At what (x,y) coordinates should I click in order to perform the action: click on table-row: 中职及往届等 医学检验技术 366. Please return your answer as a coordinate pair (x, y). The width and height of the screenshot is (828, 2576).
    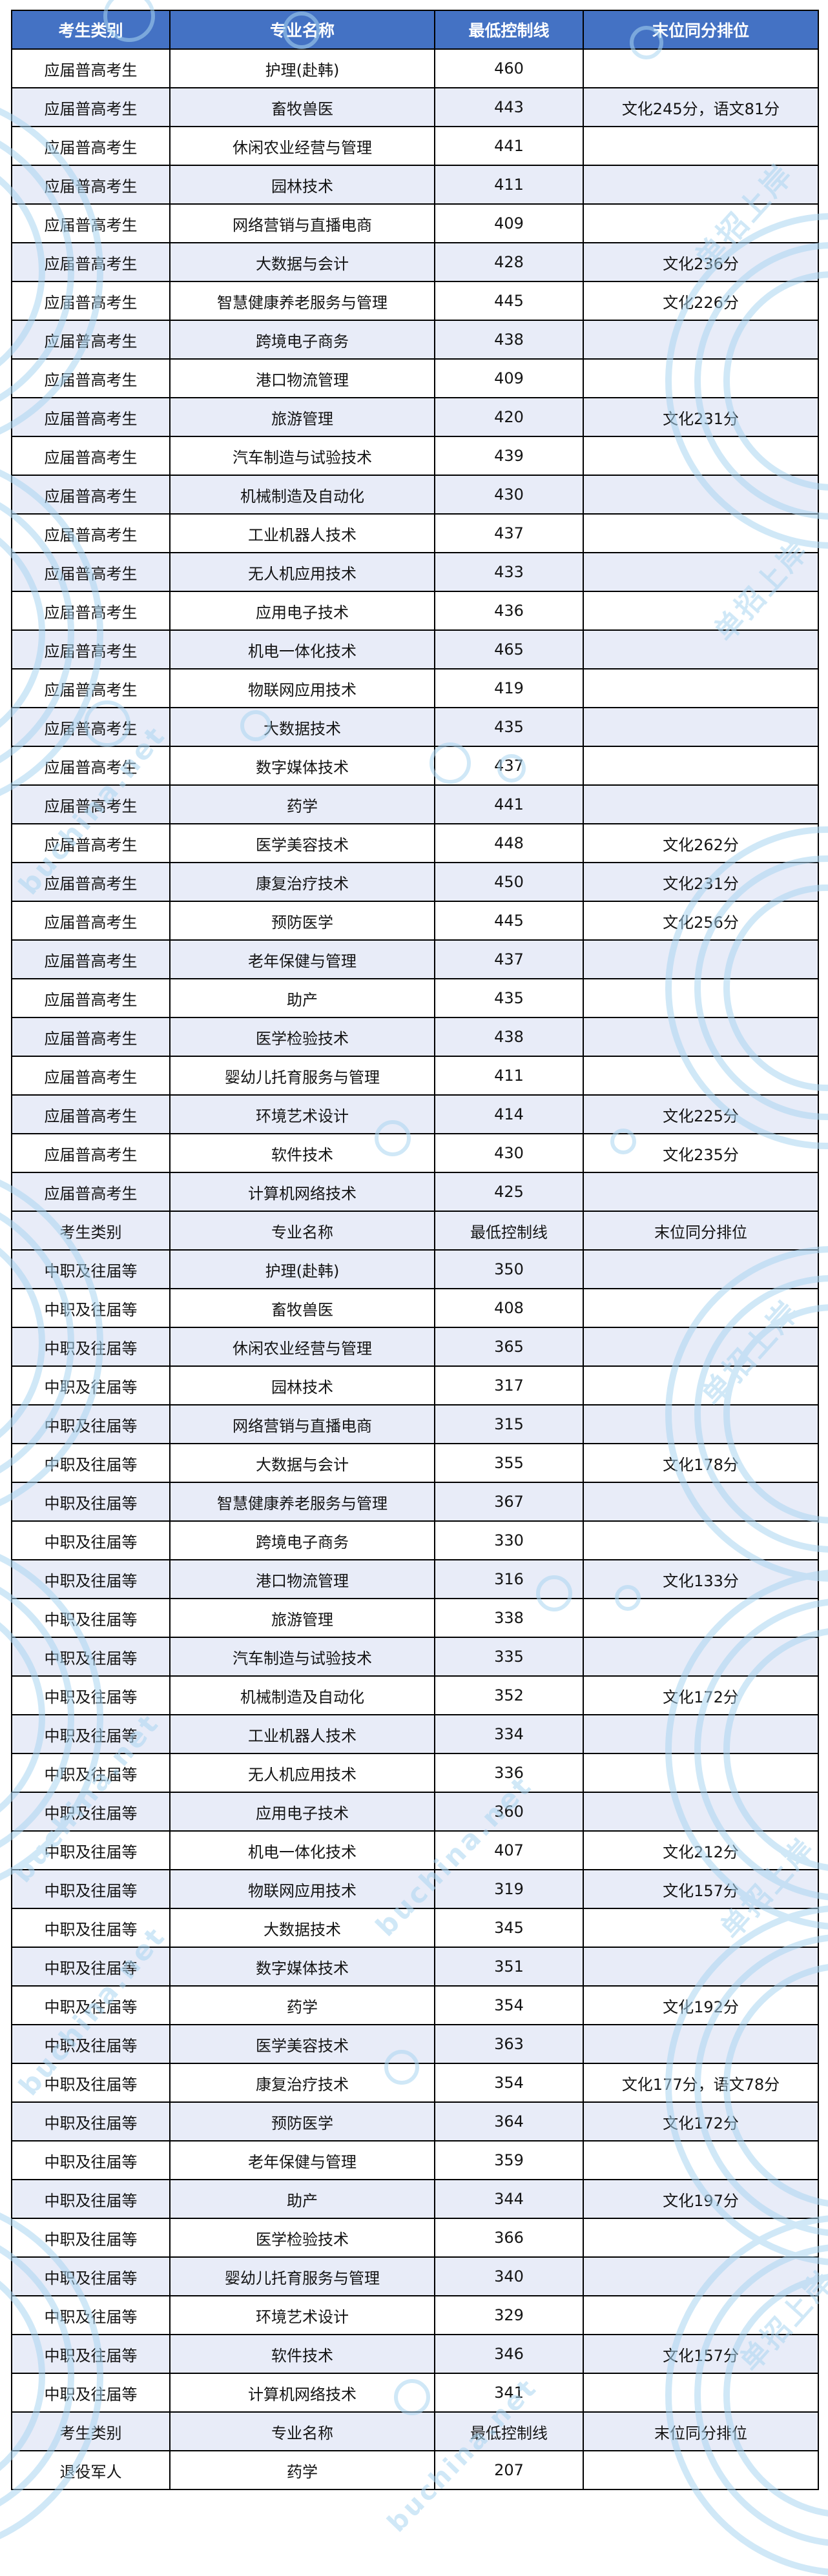
    Looking at the image, I should click on (415, 2238).